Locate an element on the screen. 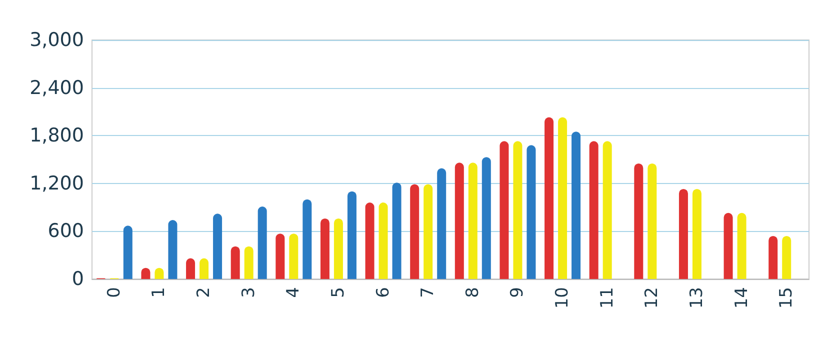  x-tick-label: 3 is located at coordinates (248, 292).